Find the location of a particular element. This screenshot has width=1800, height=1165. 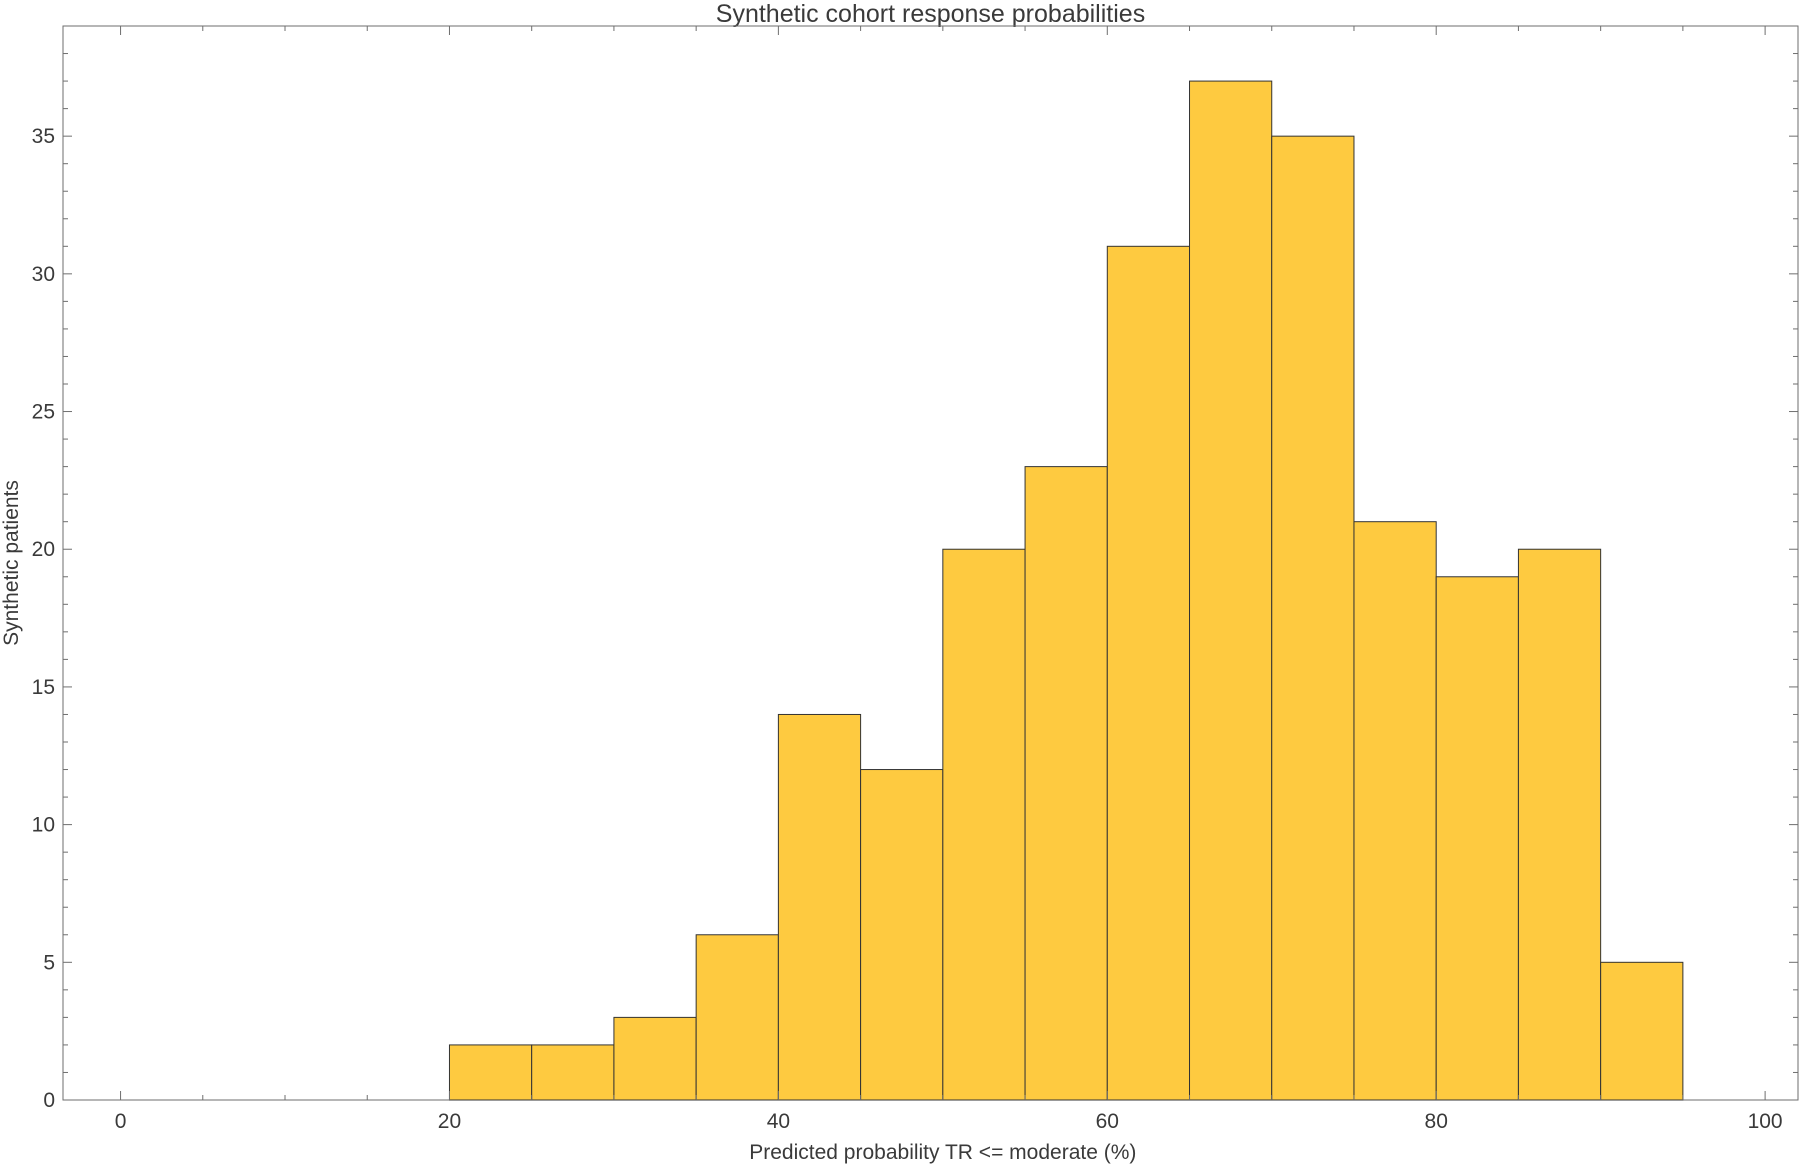

x-axis-label: Predicted probability TR <= moderate (%) is located at coordinates (942, 1152).